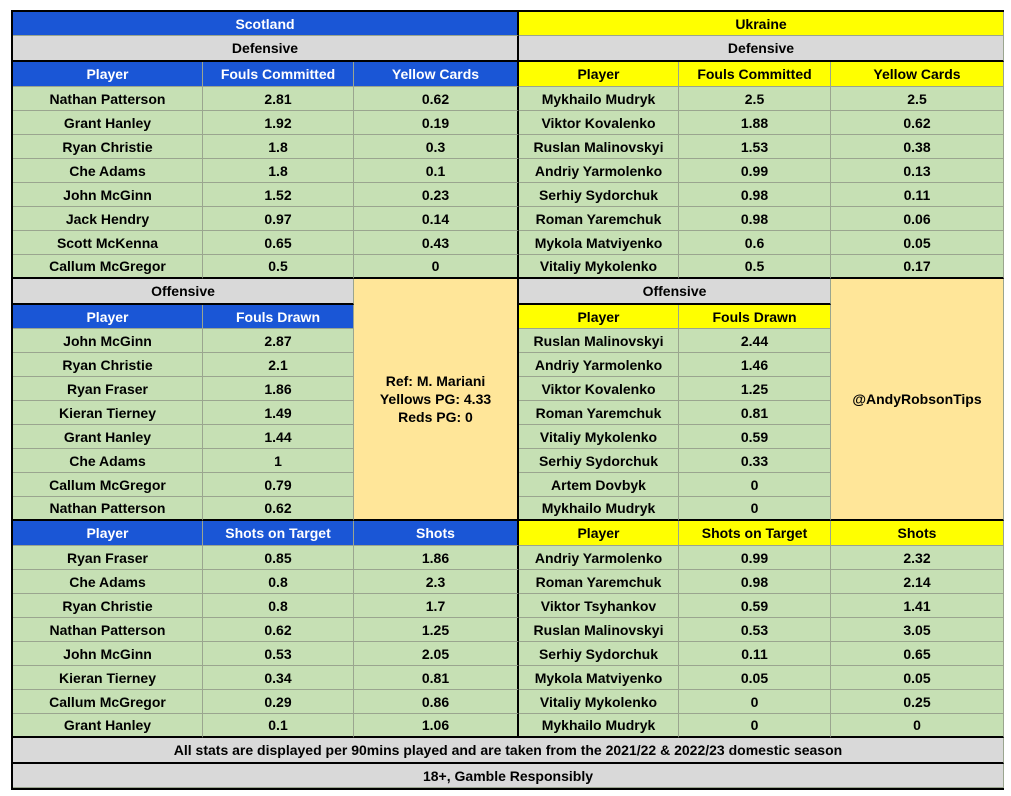 Image resolution: width=1011 pixels, height=796 pixels. Describe the element at coordinates (755, 74) in the screenshot. I see `ukraine-def-header-fouls: Fouls Committed` at that location.